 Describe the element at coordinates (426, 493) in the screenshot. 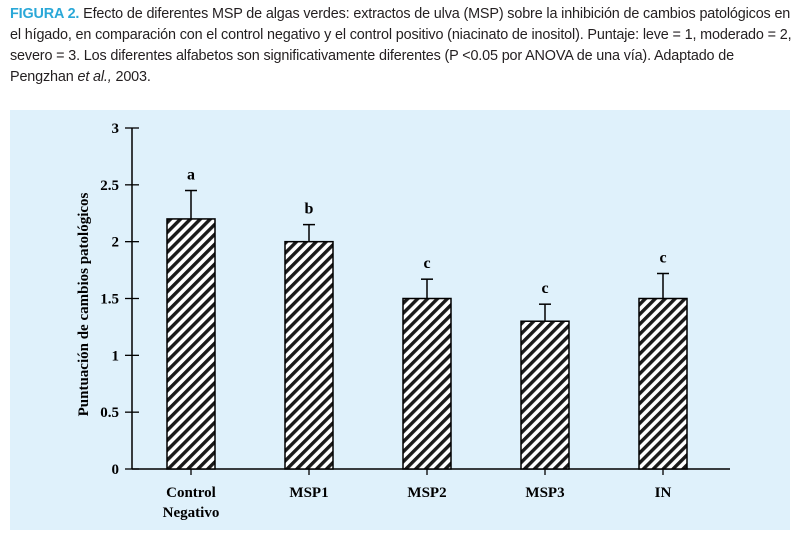

I see `category-label: MSP2` at that location.